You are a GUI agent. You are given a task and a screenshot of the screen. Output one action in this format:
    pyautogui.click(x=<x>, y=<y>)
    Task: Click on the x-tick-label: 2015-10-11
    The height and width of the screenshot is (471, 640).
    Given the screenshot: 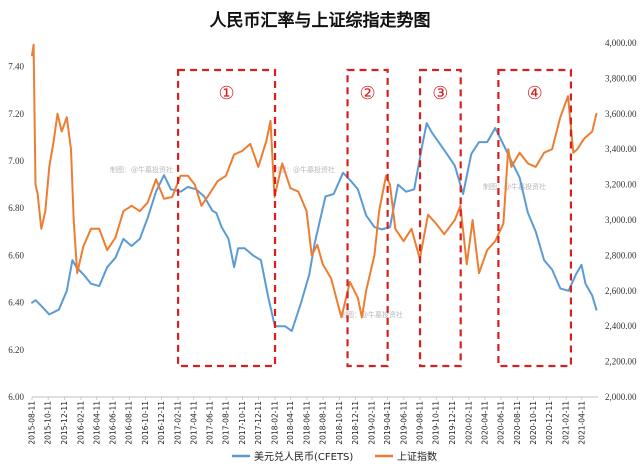 What is the action you would take?
    pyautogui.click(x=48, y=423)
    